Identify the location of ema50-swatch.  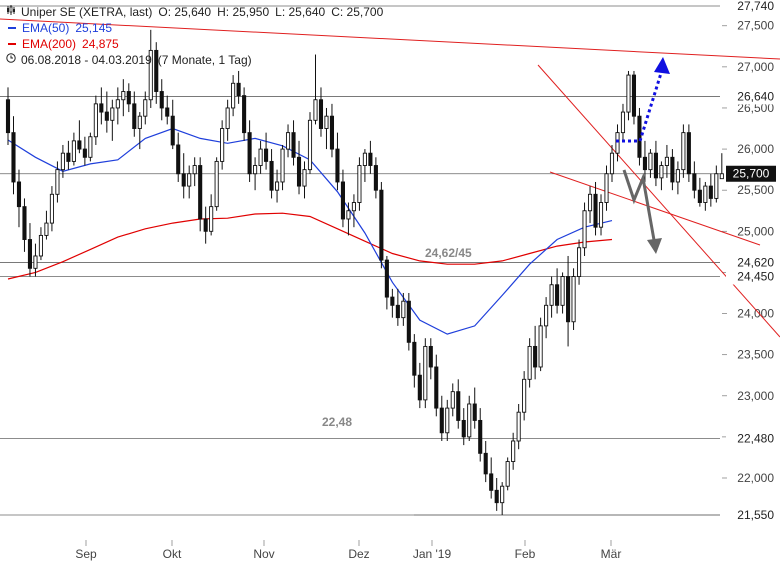
(12, 28).